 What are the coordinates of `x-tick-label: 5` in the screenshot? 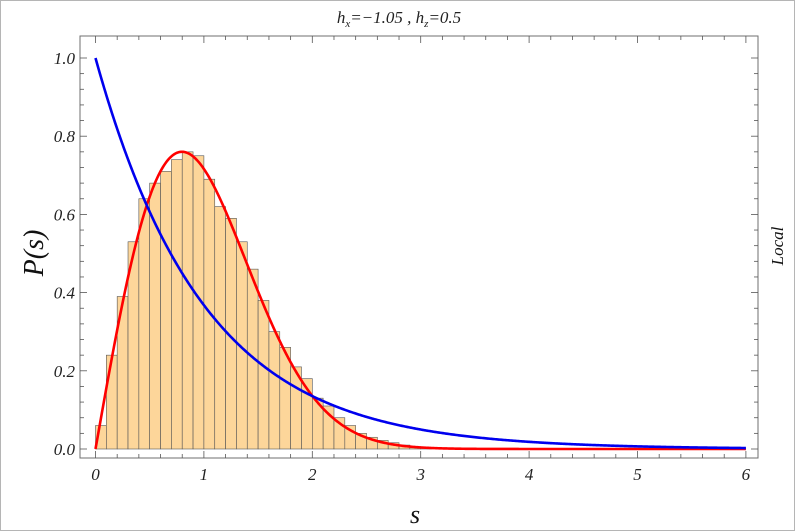 It's located at (637, 474).